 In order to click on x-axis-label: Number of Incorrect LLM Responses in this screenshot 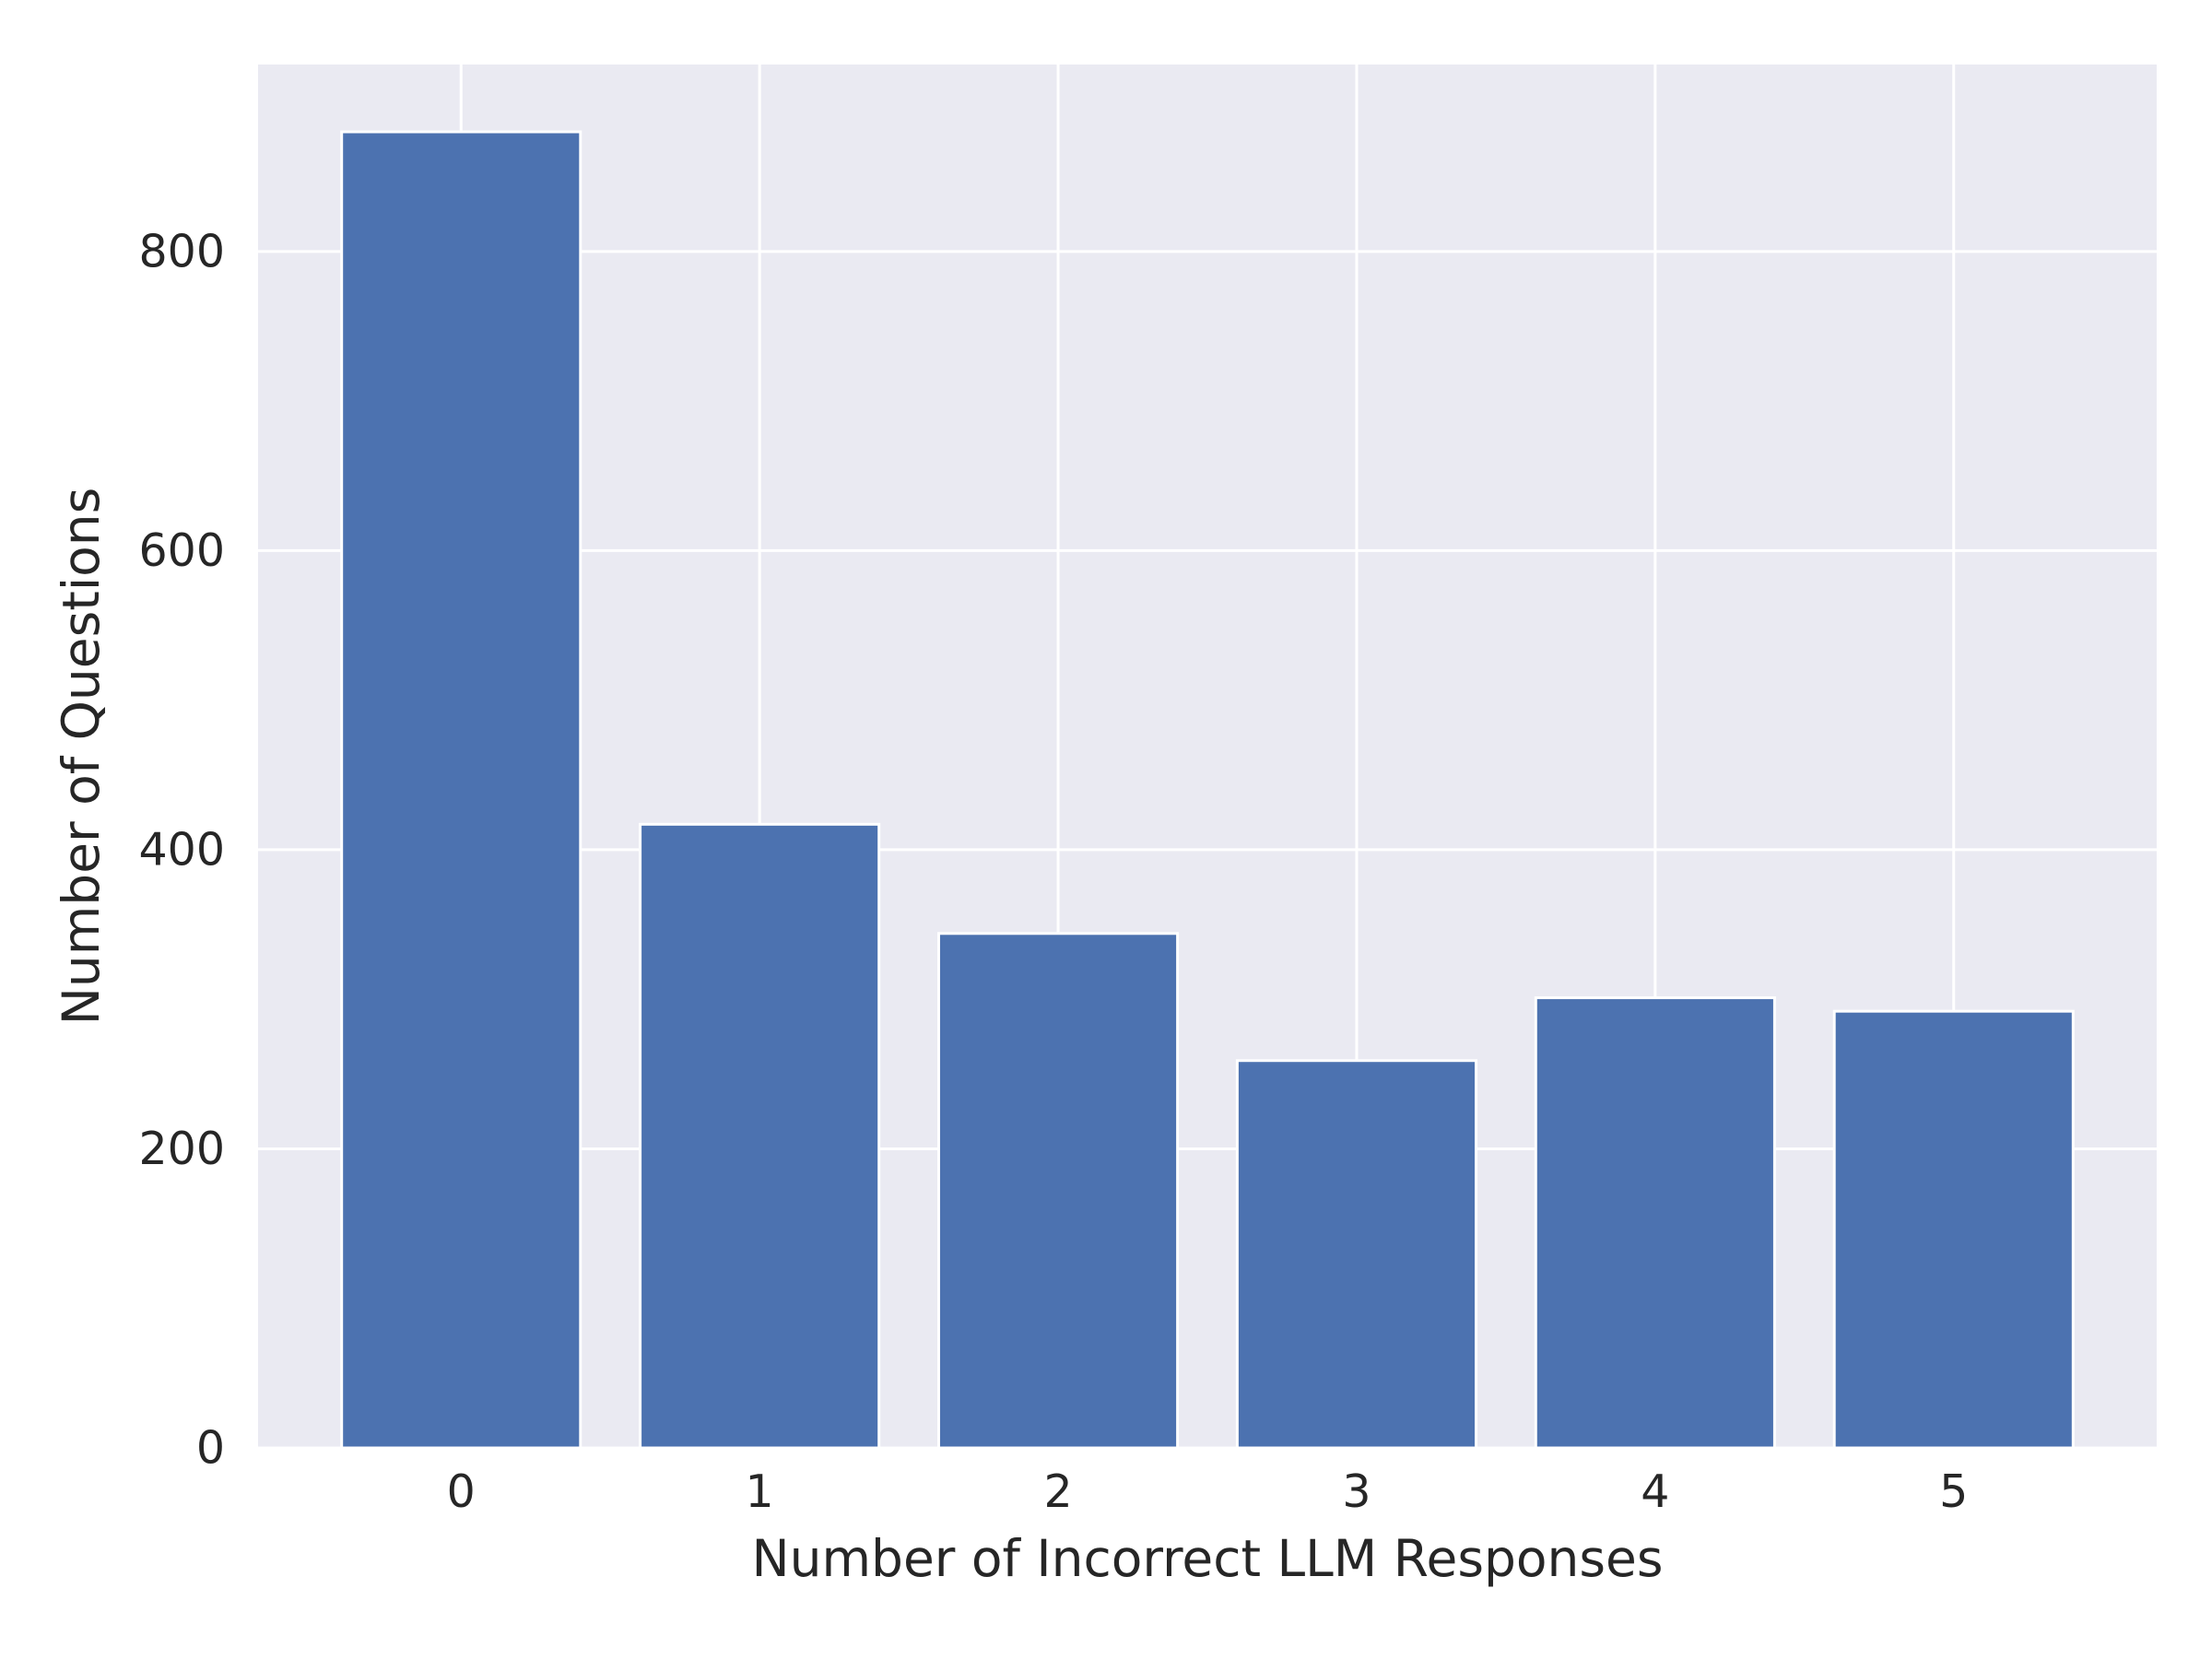, I will do `click(1207, 1558)`.